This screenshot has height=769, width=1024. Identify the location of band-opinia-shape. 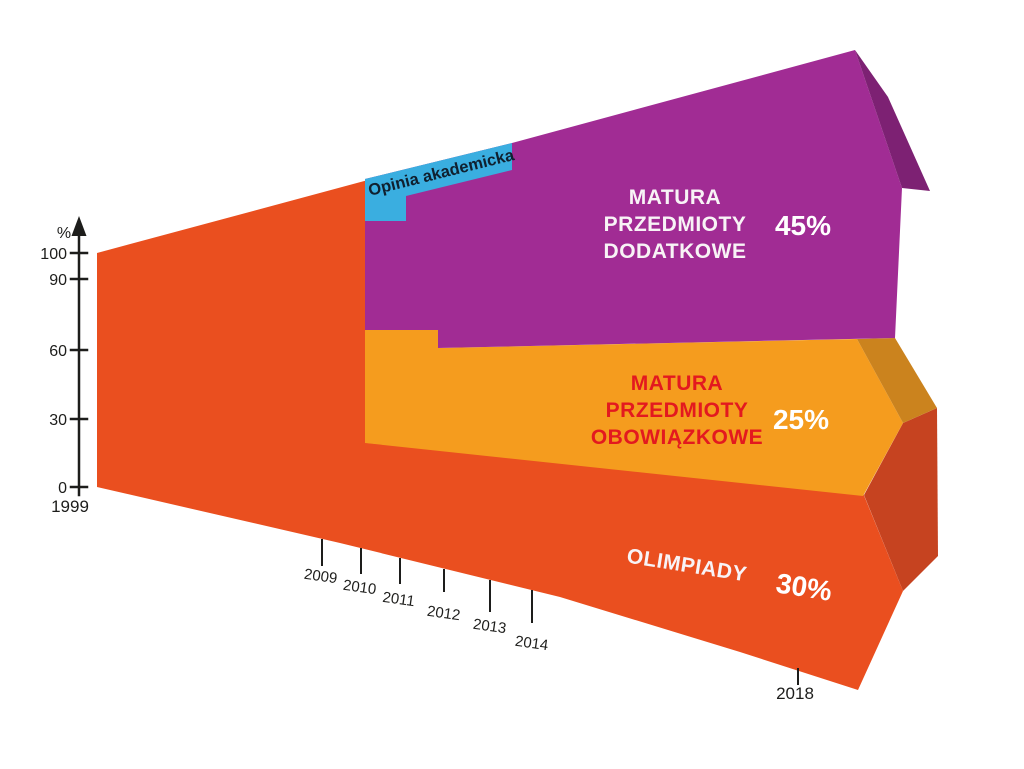
(438, 182).